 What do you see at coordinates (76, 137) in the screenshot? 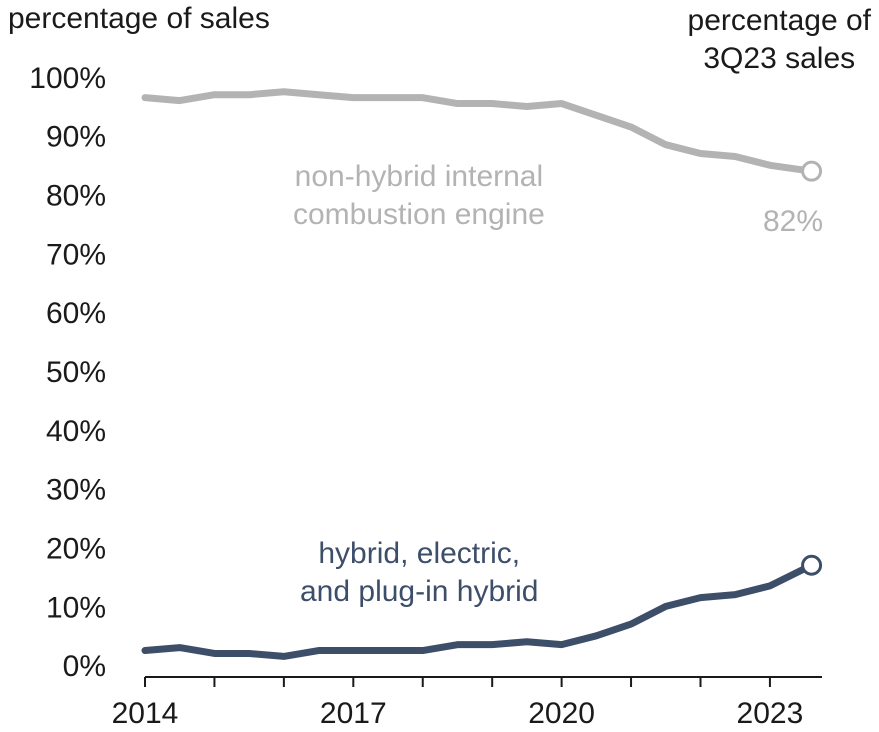
I see `y-tick-label: 90%` at bounding box center [76, 137].